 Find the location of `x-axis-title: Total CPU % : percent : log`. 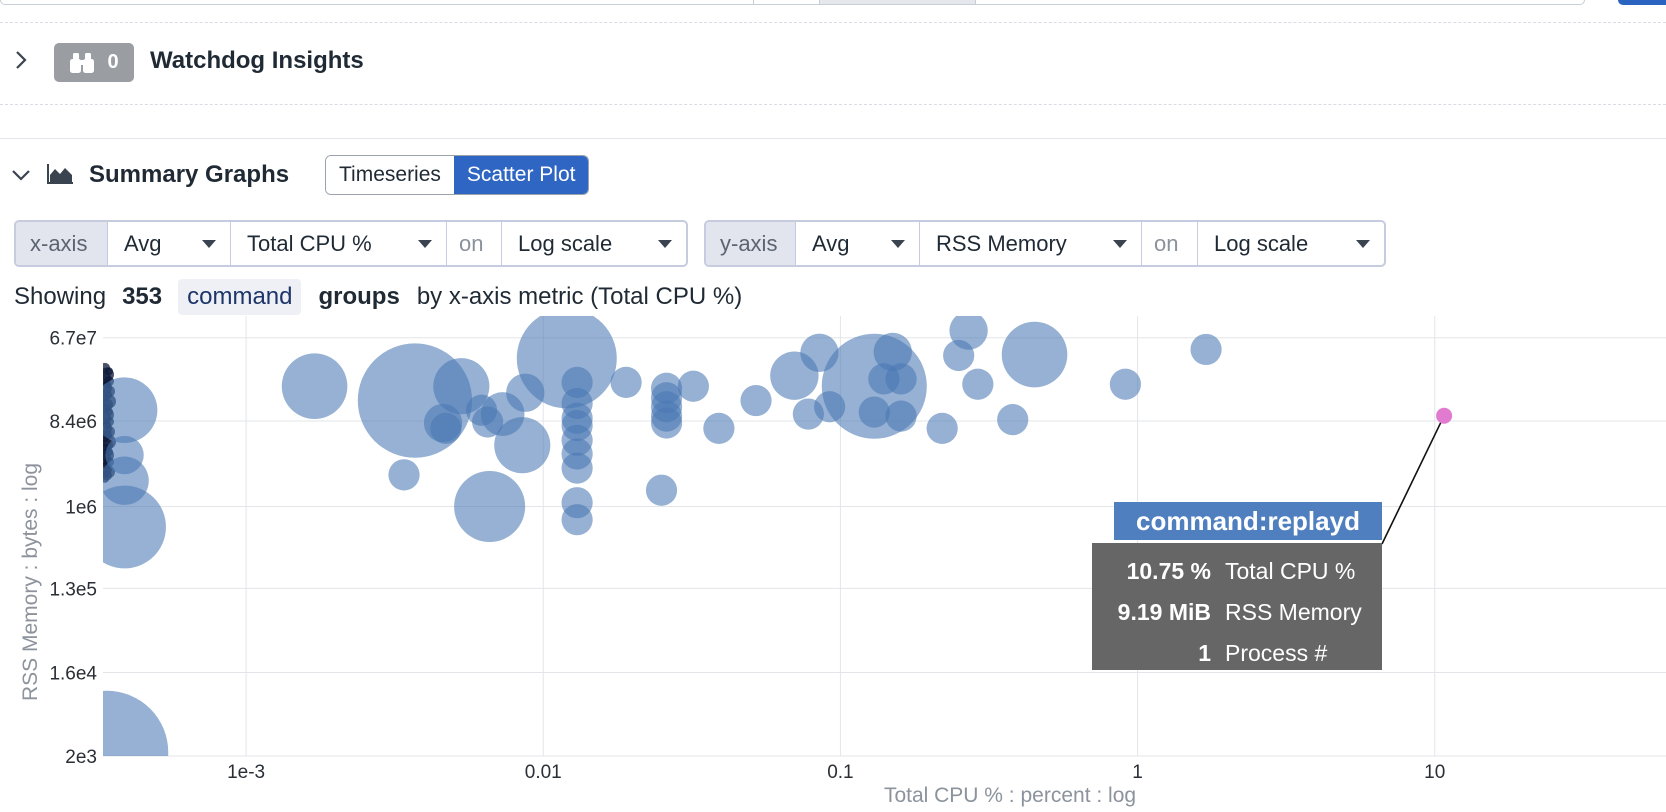

x-axis-title: Total CPU % : percent : log is located at coordinates (1010, 795).